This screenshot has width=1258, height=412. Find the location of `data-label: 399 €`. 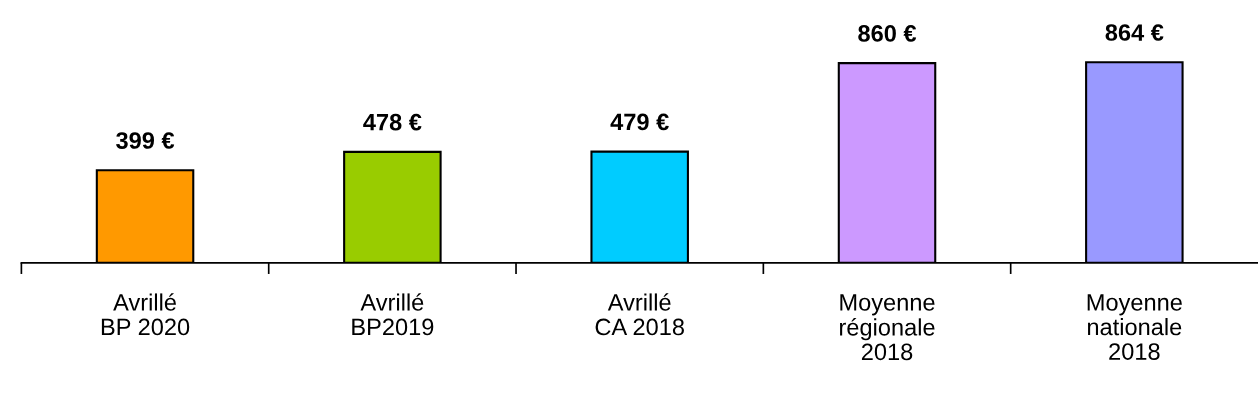

data-label: 399 € is located at coordinates (145, 140).